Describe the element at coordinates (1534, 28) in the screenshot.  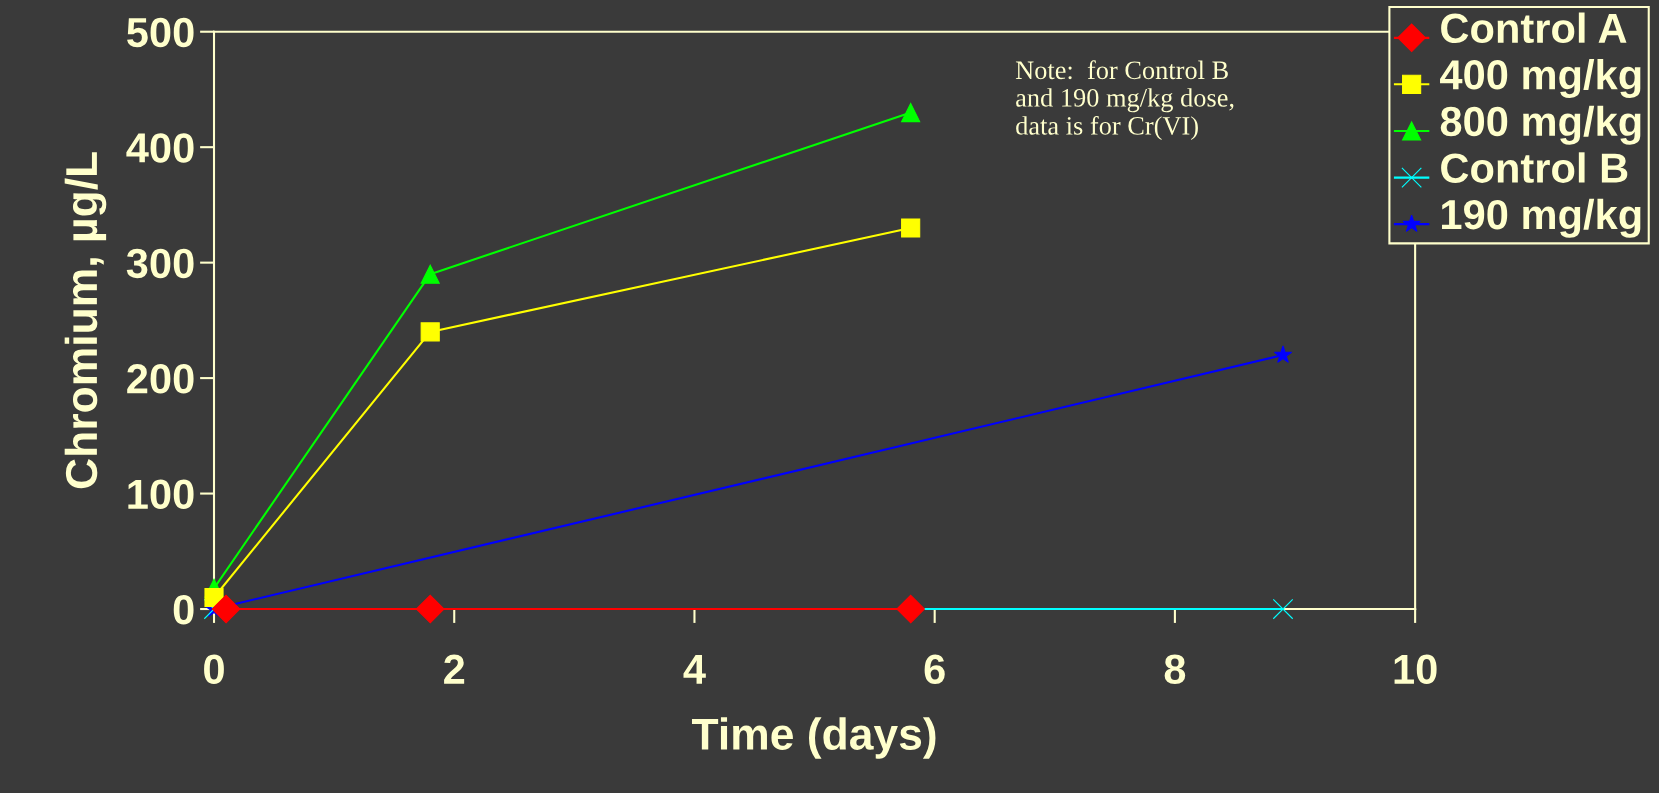
I see `legend-label: Control A` at that location.